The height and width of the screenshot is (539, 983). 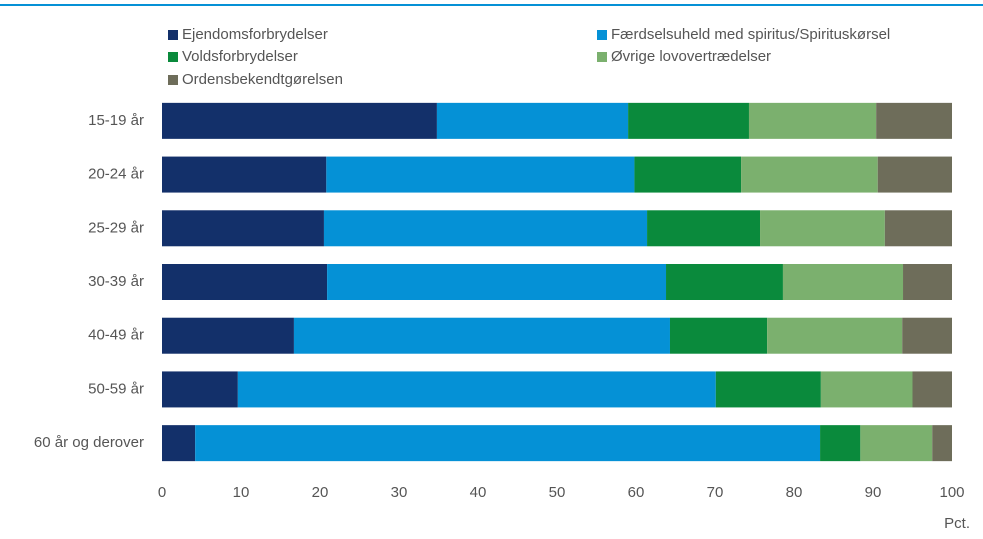 I want to click on y-tick-label: 40-49 år, so click(x=116, y=335).